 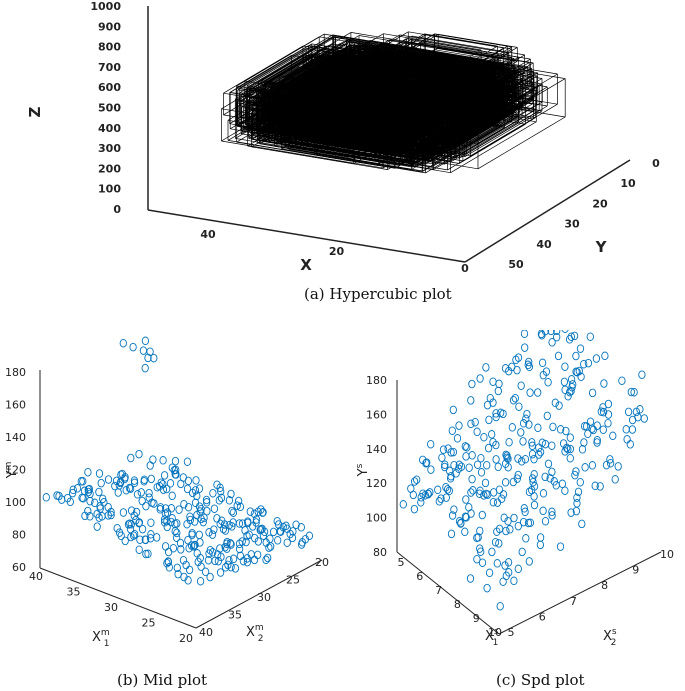 I want to click on z-axis-label: Ys, so click(x=363, y=470).